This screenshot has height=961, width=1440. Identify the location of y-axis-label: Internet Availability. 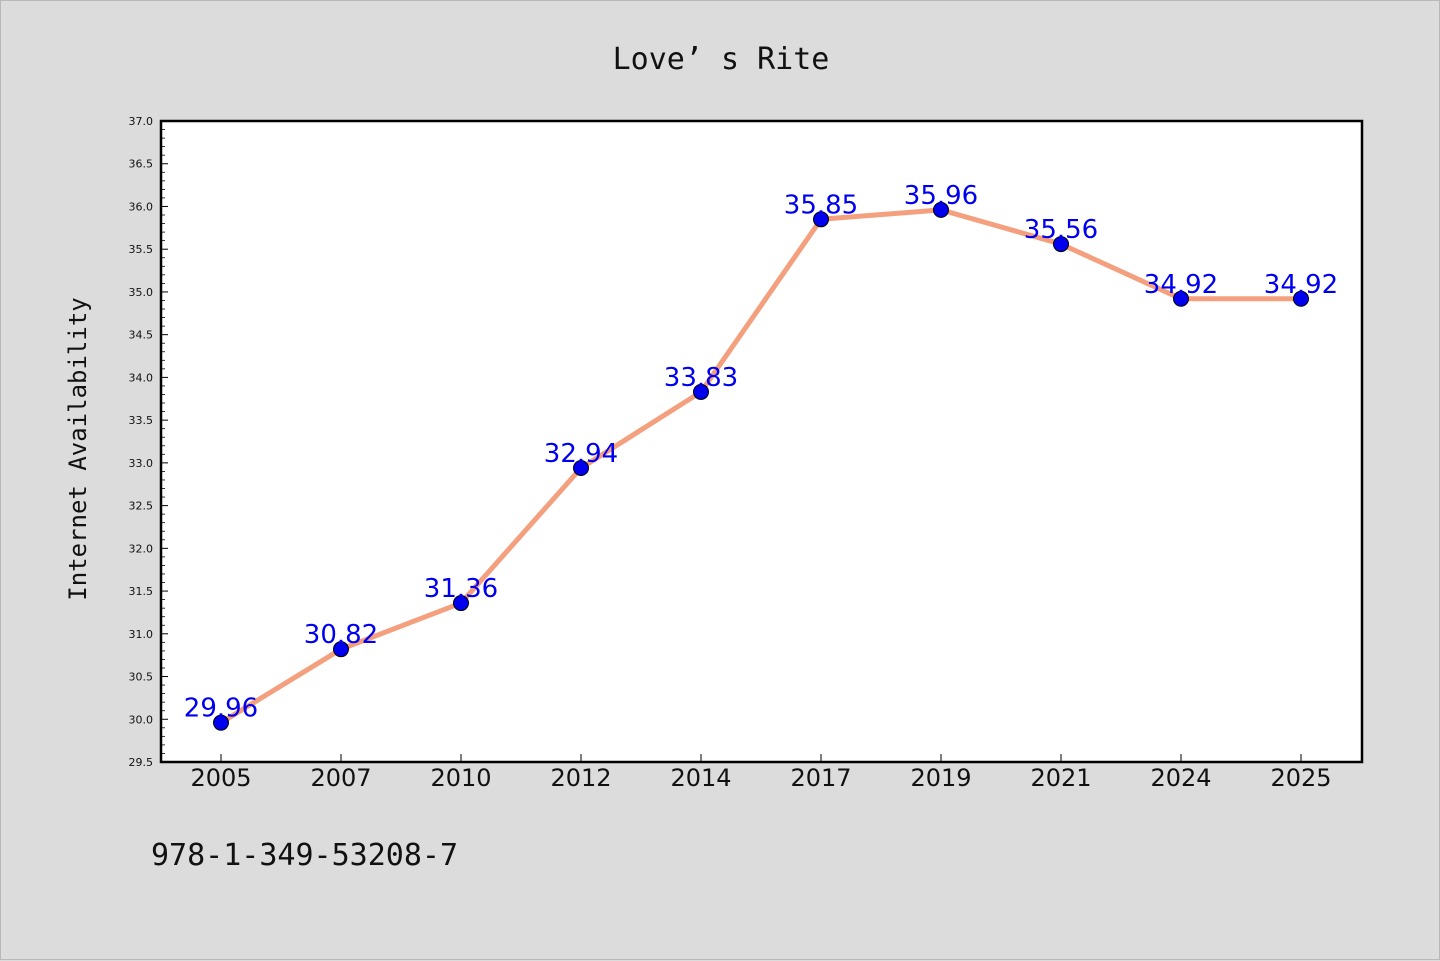
(78, 448).